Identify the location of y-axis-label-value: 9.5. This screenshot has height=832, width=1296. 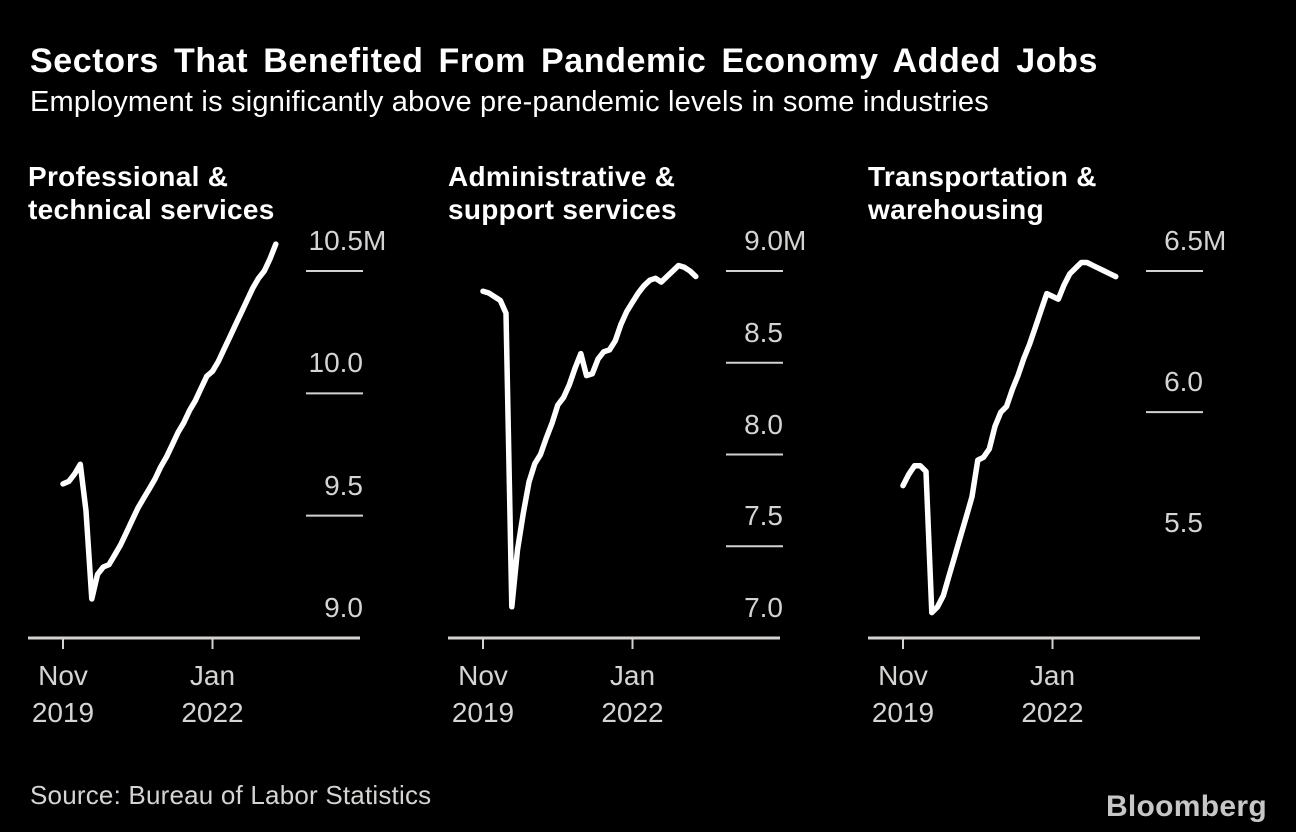
(343, 485).